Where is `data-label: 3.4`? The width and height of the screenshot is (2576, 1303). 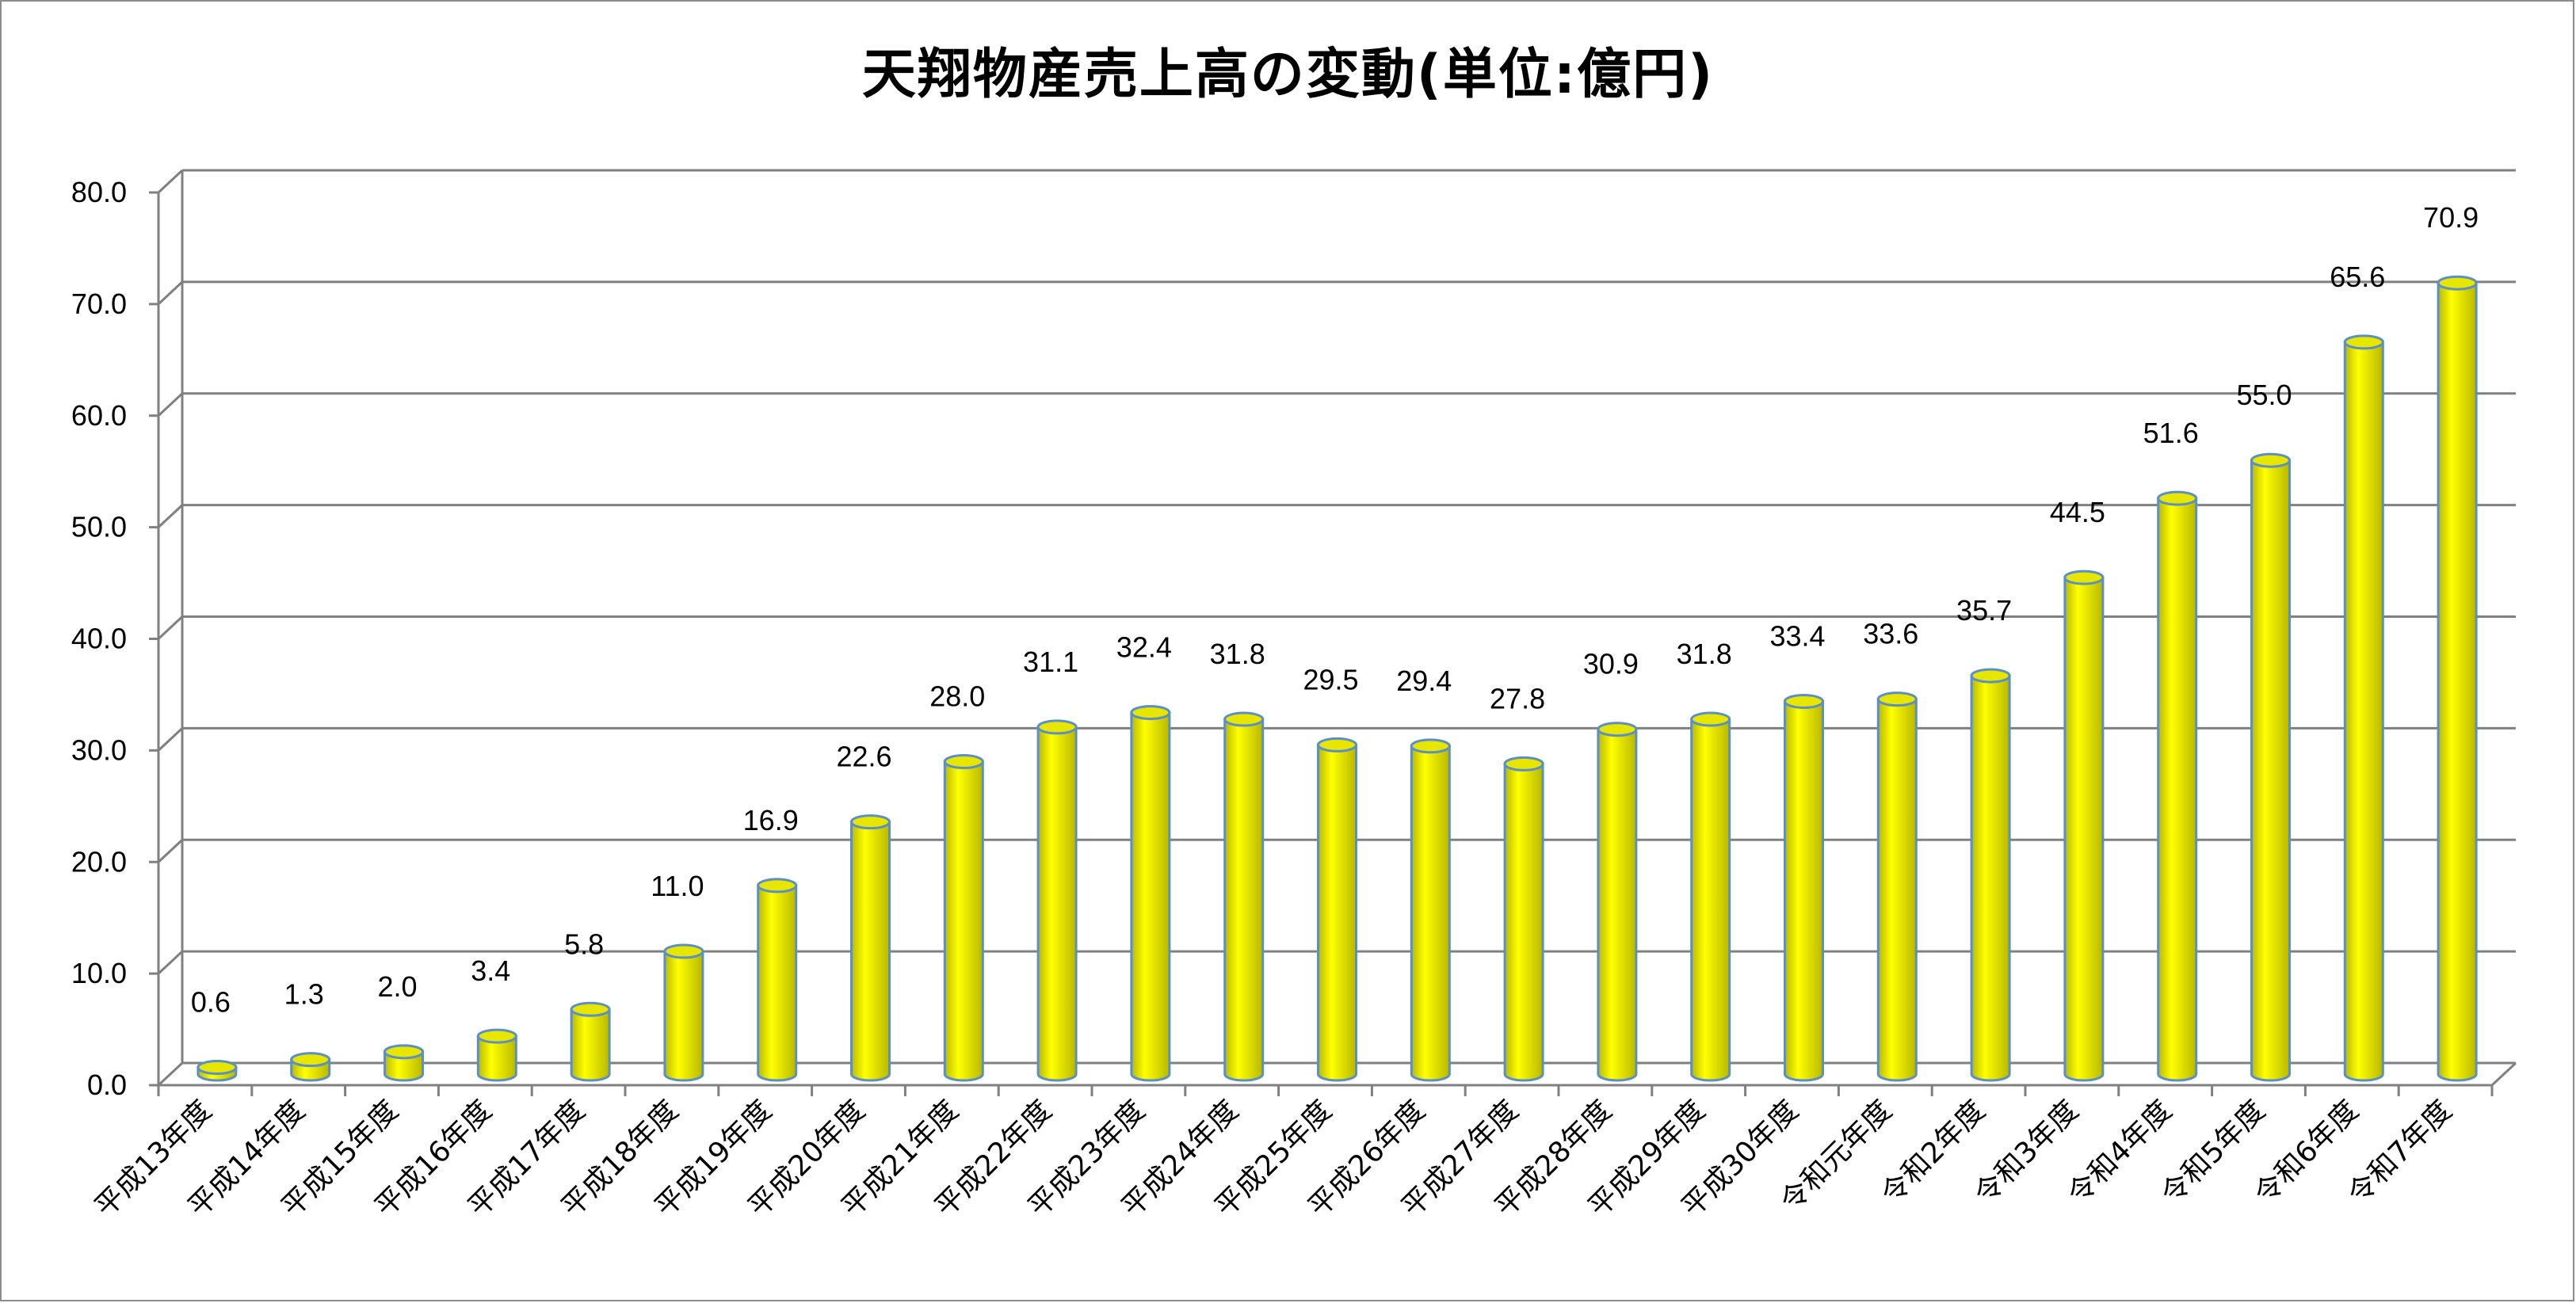 data-label: 3.4 is located at coordinates (490, 971).